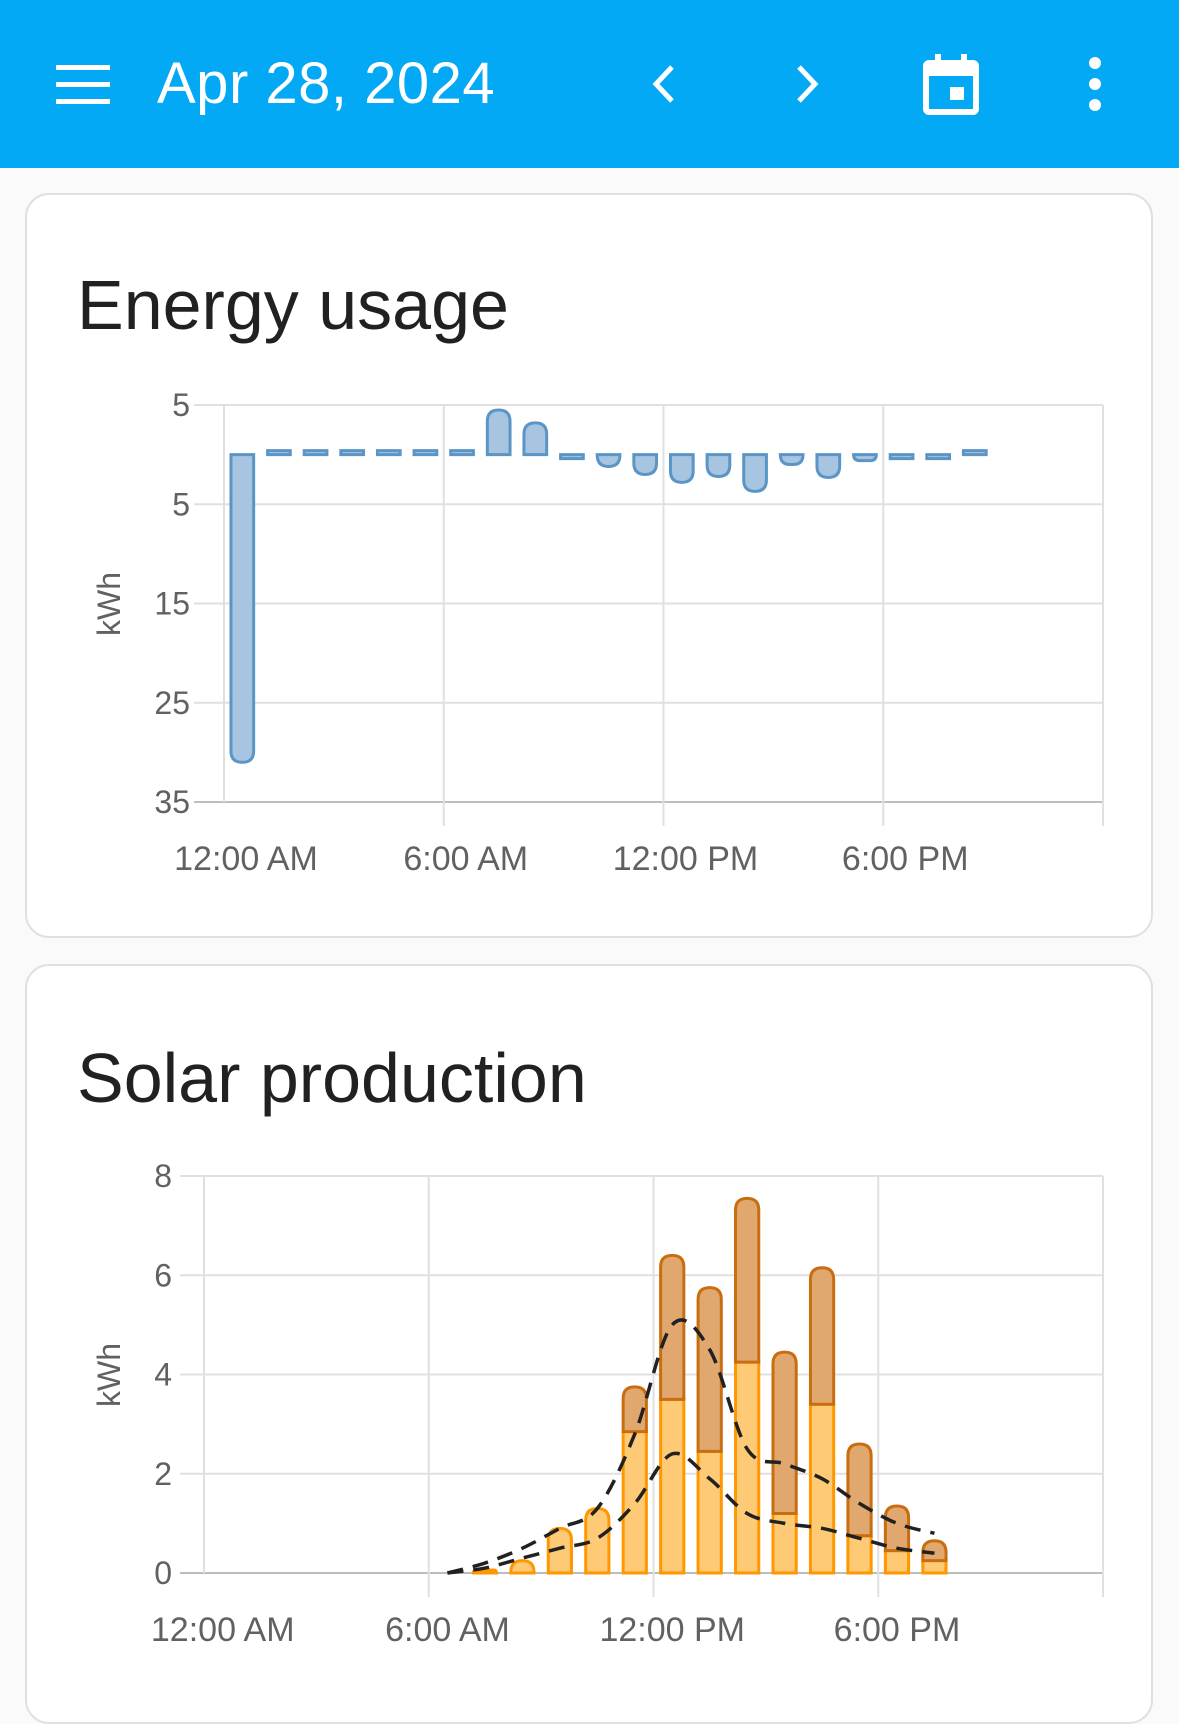 This screenshot has width=1179, height=1724. What do you see at coordinates (326, 83) in the screenshot?
I see `page-title: Apr 28, 2024` at bounding box center [326, 83].